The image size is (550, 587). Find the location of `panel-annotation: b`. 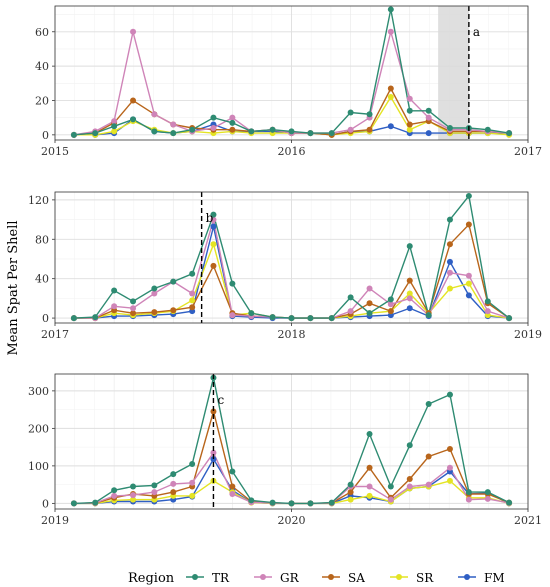

panel-annotation: b is located at coordinates (210, 218).